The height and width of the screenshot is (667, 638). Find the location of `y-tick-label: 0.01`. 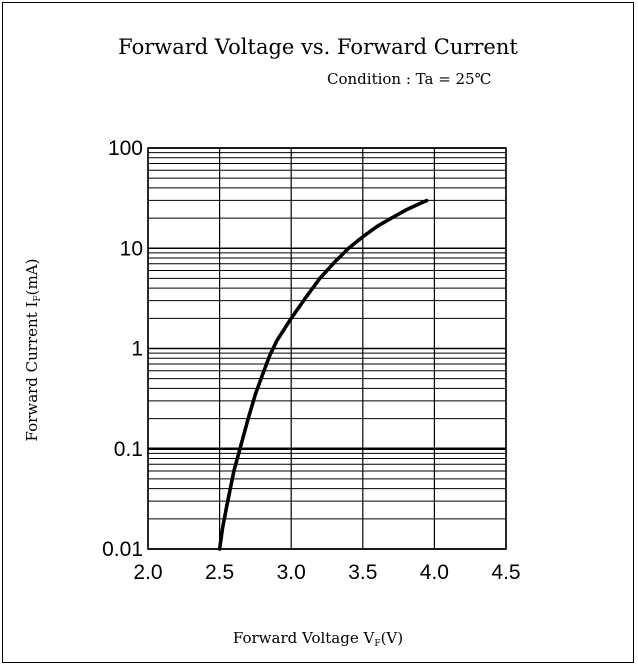

y-tick-label: 0.01 is located at coordinates (122, 549).